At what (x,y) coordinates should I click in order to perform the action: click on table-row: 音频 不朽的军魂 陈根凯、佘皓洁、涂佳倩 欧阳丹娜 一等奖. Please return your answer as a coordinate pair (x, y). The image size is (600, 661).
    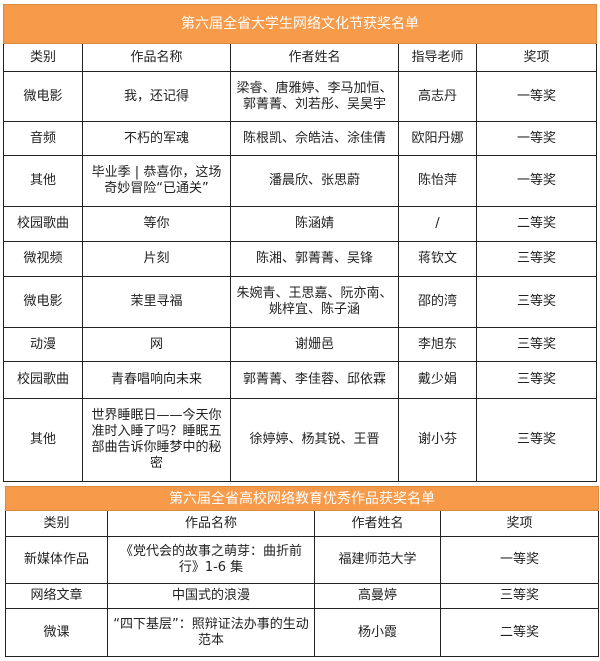
    Looking at the image, I should click on (300, 138).